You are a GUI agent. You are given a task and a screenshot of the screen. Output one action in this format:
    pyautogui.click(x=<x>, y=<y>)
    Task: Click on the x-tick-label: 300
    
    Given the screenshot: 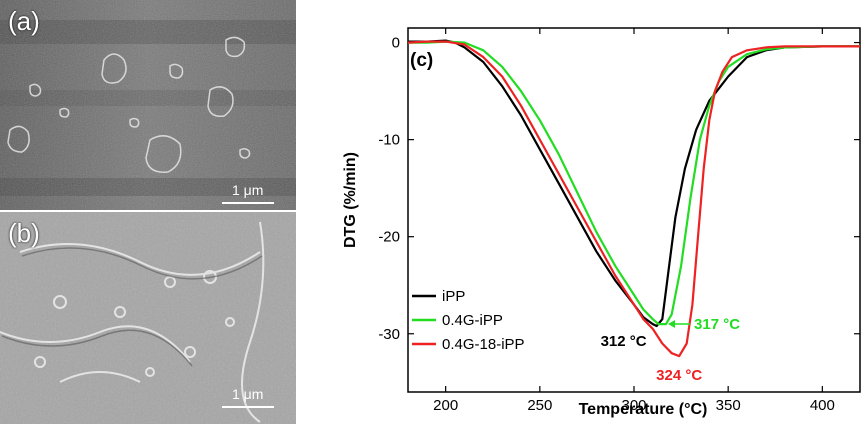 What is the action you would take?
    pyautogui.click(x=633, y=405)
    